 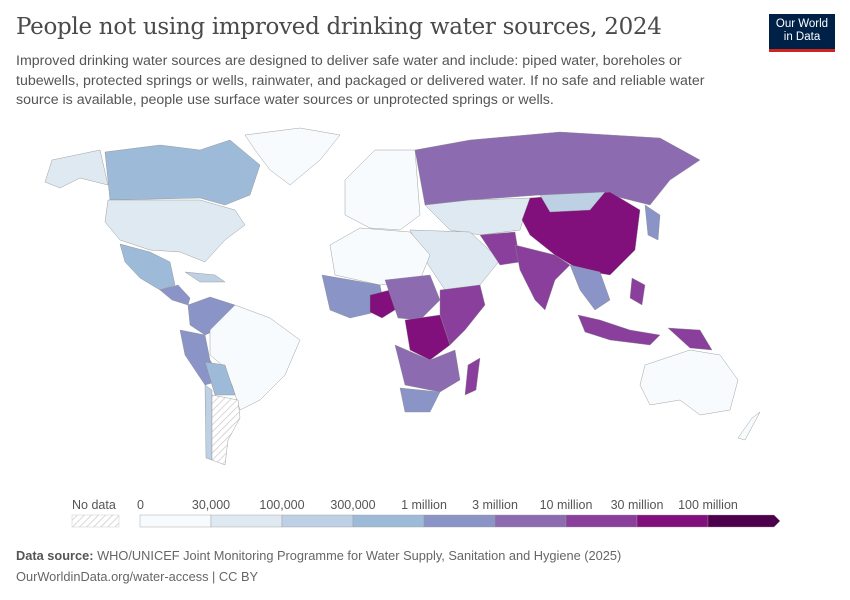 I want to click on region-central-america, so click(x=175, y=295).